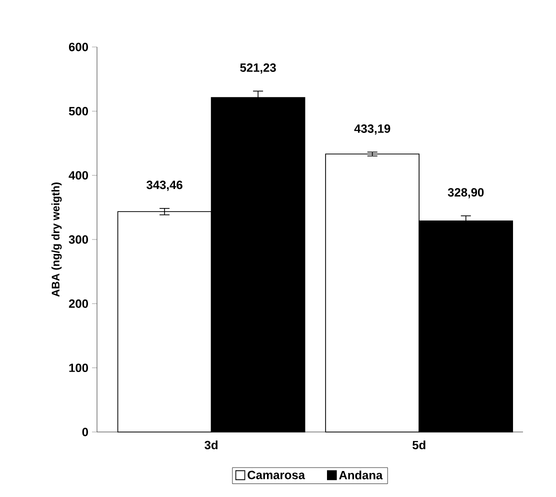 The height and width of the screenshot is (497, 556). I want to click on y-tick-label: 200, so click(78, 303).